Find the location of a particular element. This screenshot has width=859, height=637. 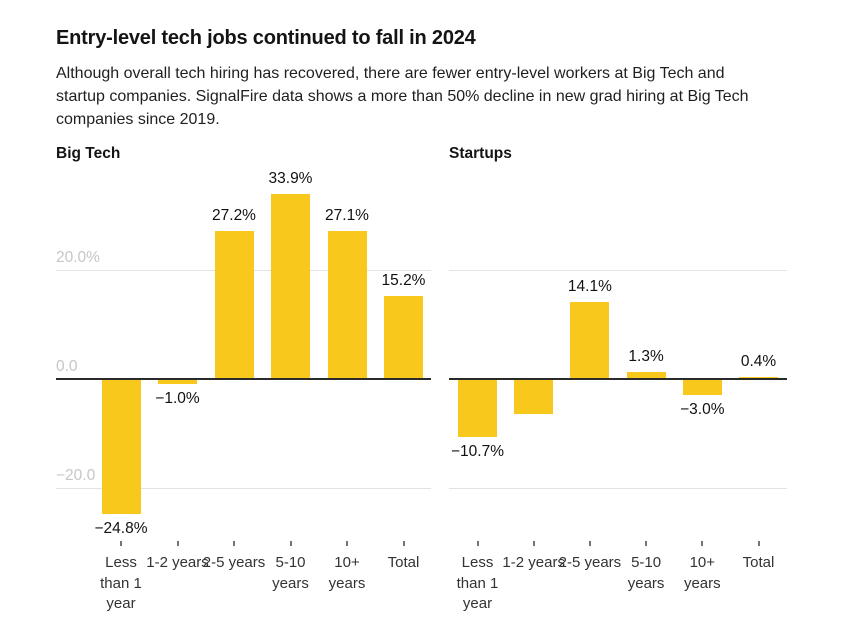

value-label: −1.0% is located at coordinates (177, 399).